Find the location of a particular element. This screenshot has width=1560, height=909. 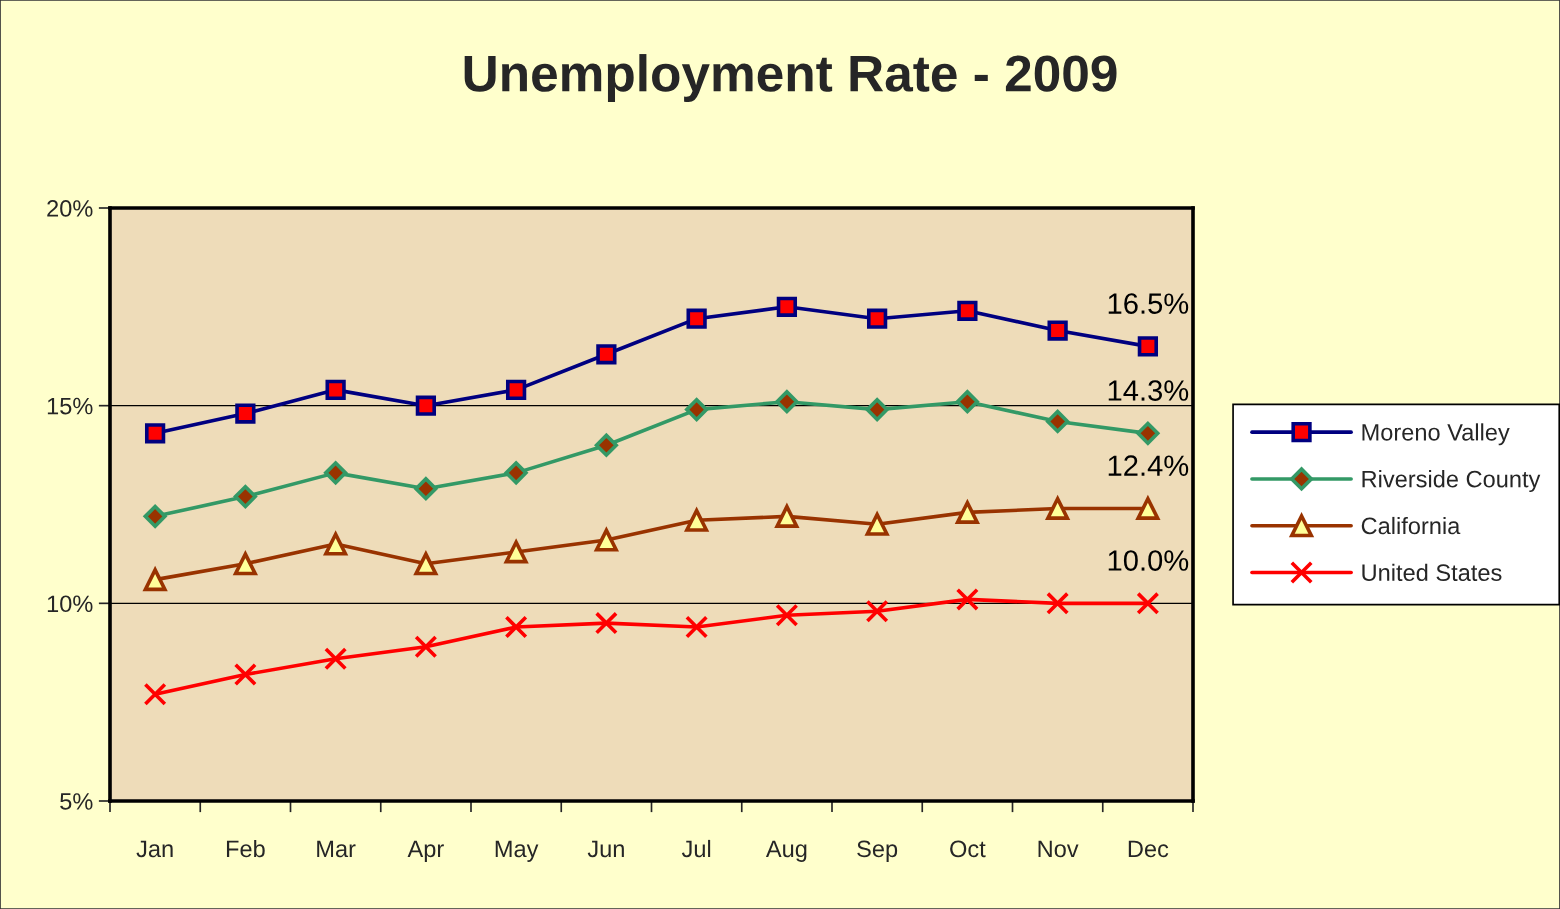

legend-label: Riverside County is located at coordinates (1451, 481).